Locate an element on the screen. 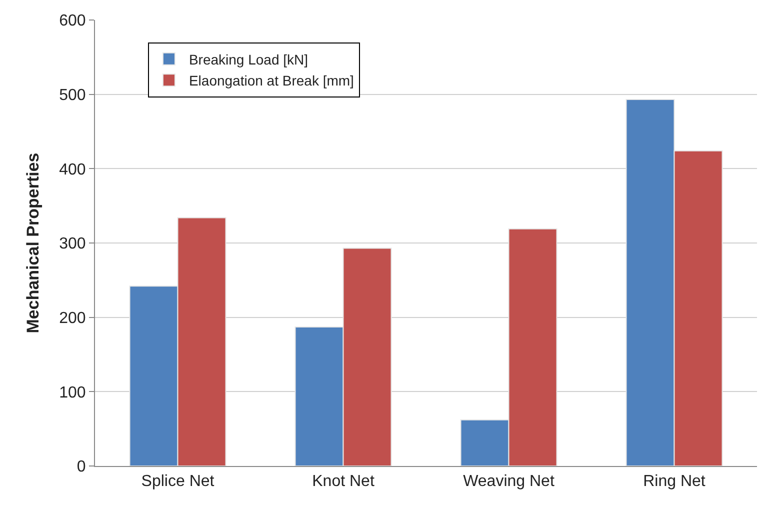 This screenshot has height=506, width=767. x-tick-label: Splice Net is located at coordinates (178, 481).